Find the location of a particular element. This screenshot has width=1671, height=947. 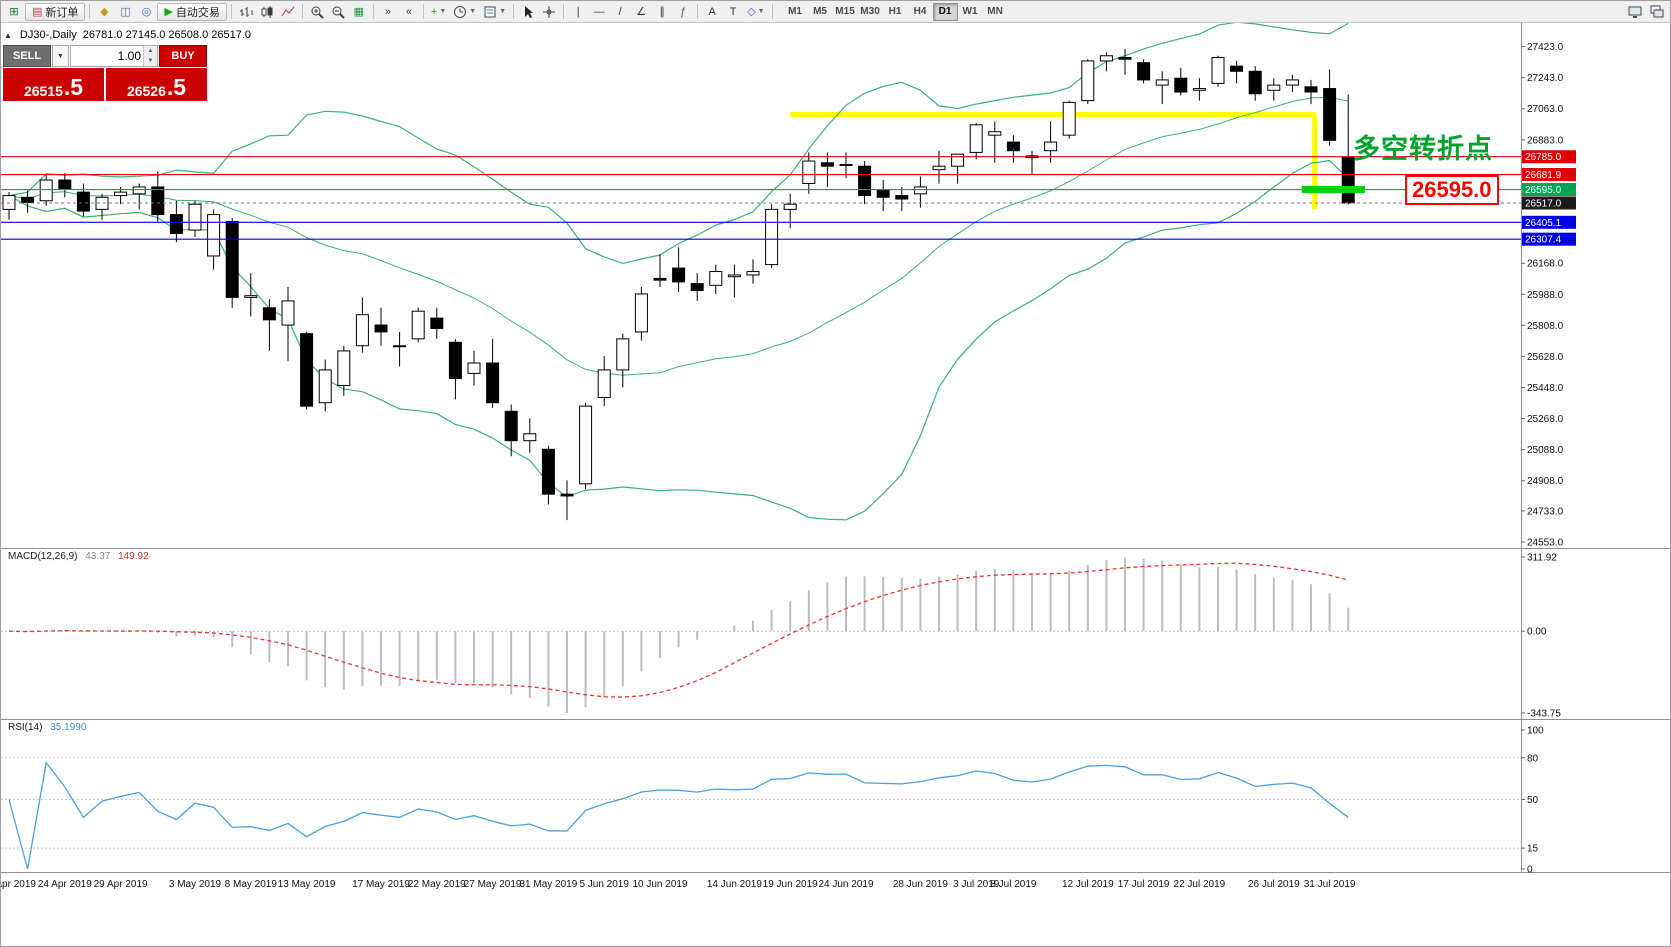

navigator-icon: ◎ is located at coordinates (146, 12).